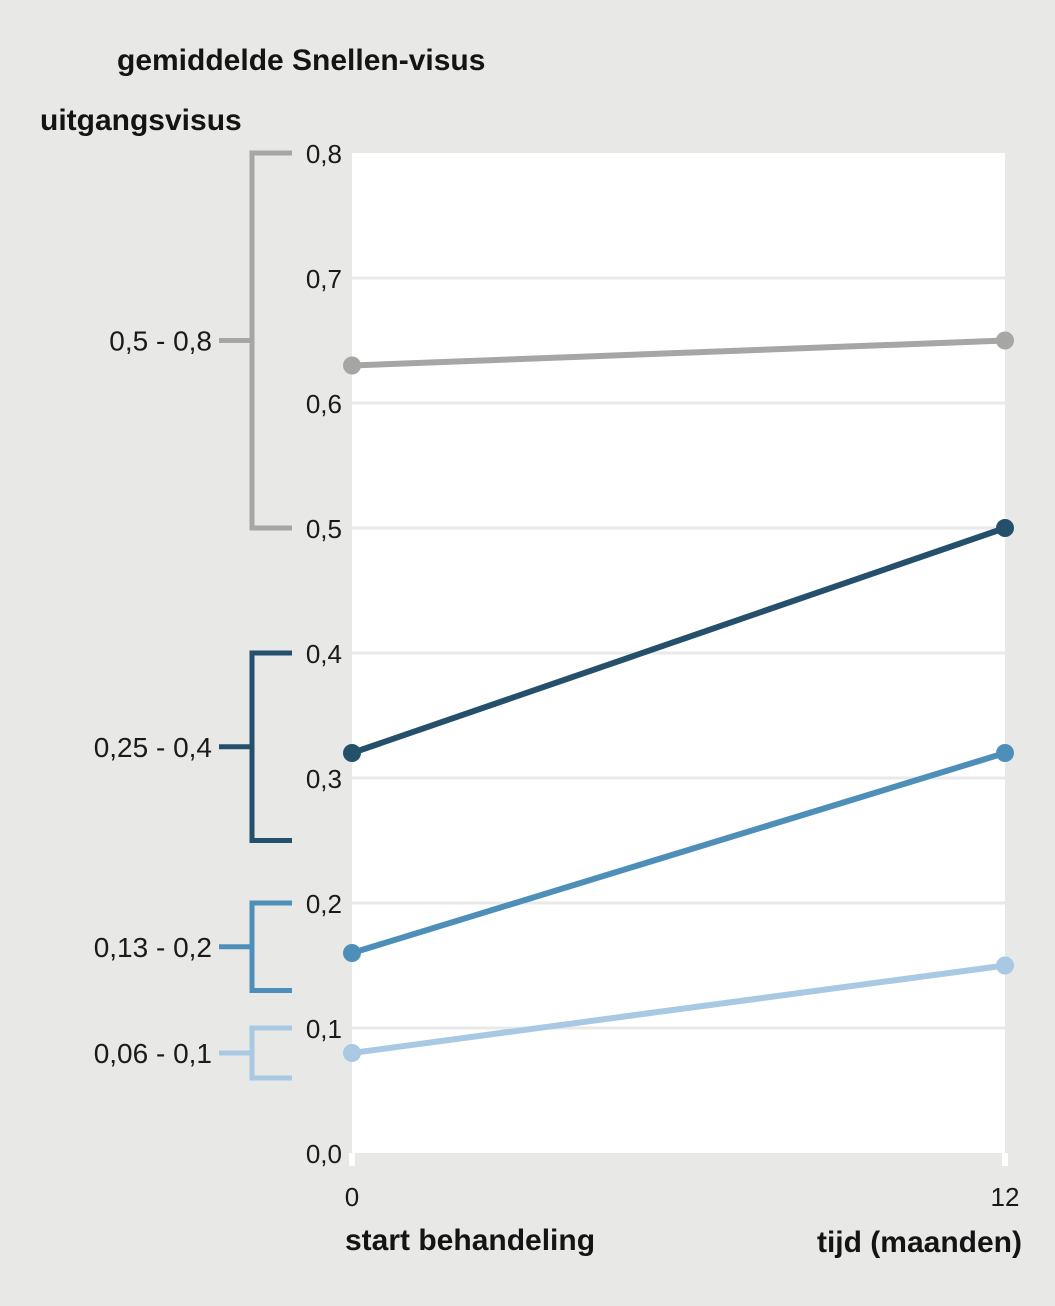 This screenshot has width=1055, height=1306. What do you see at coordinates (153, 1053) in the screenshot?
I see `group-label: 0,06 - 0,1` at bounding box center [153, 1053].